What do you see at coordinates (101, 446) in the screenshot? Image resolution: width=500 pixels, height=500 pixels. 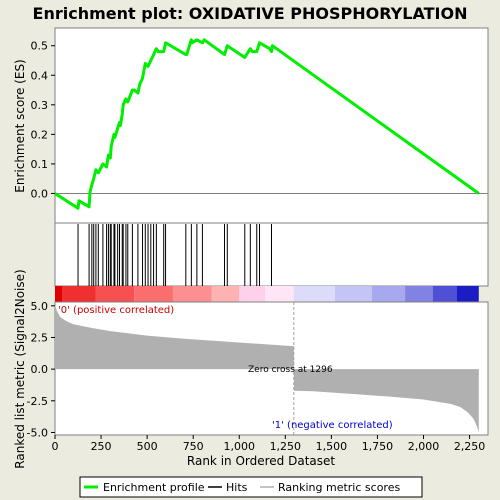 I see `x-tick-label: 250` at bounding box center [101, 446].